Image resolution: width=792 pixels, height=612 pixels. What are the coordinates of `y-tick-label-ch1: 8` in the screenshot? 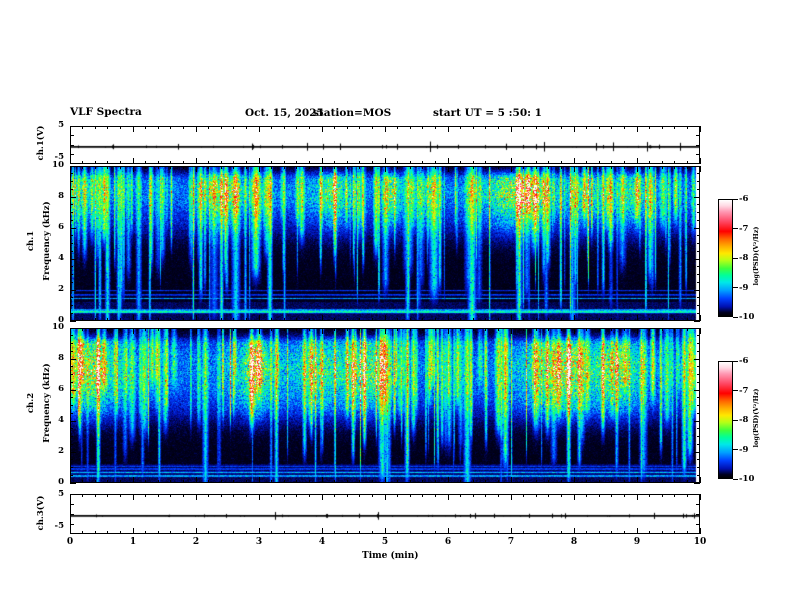 It's located at (61, 196).